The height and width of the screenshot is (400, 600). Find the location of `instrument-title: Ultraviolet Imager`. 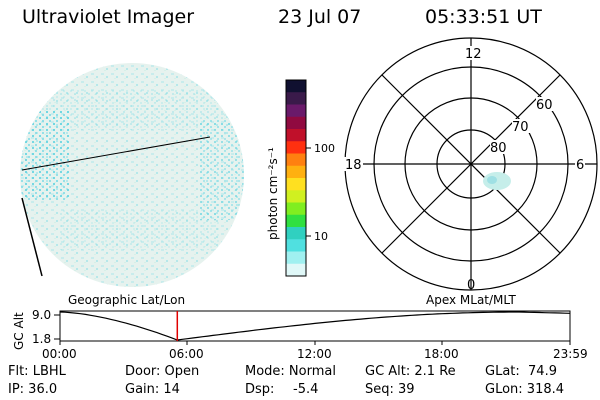

instrument-title: Ultraviolet Imager is located at coordinates (108, 17).